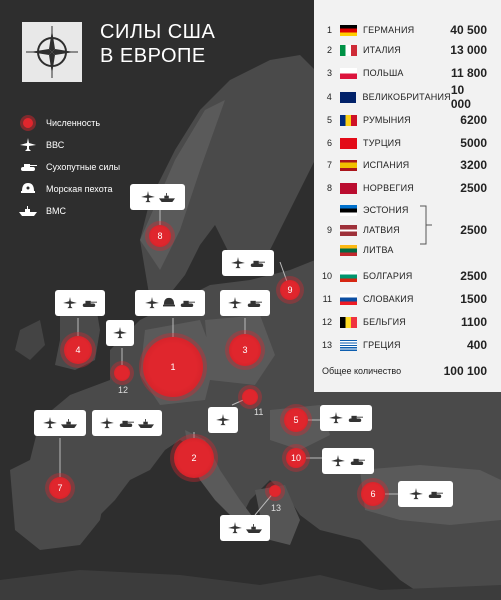  I want to click on country-name: ЭСТОНИЯ, so click(386, 210).